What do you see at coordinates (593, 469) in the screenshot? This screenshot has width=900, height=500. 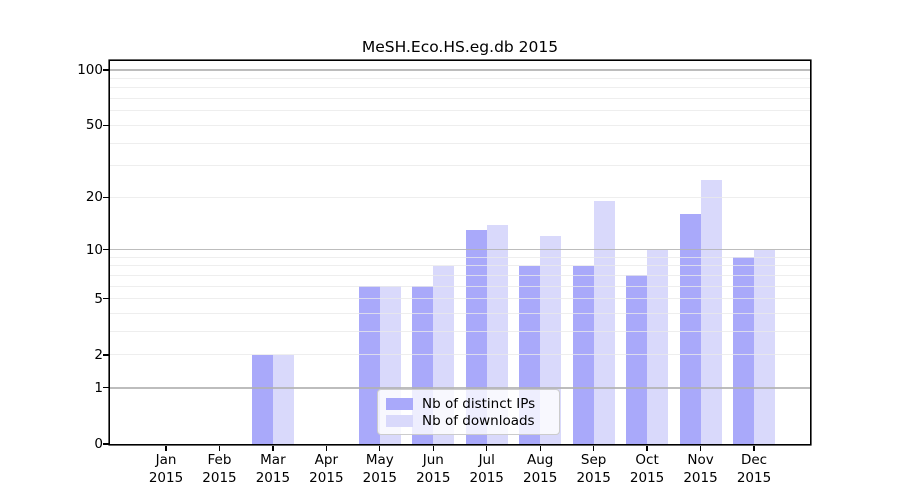 I see `x-tick-label-sep: Sep 2015` at bounding box center [593, 469].